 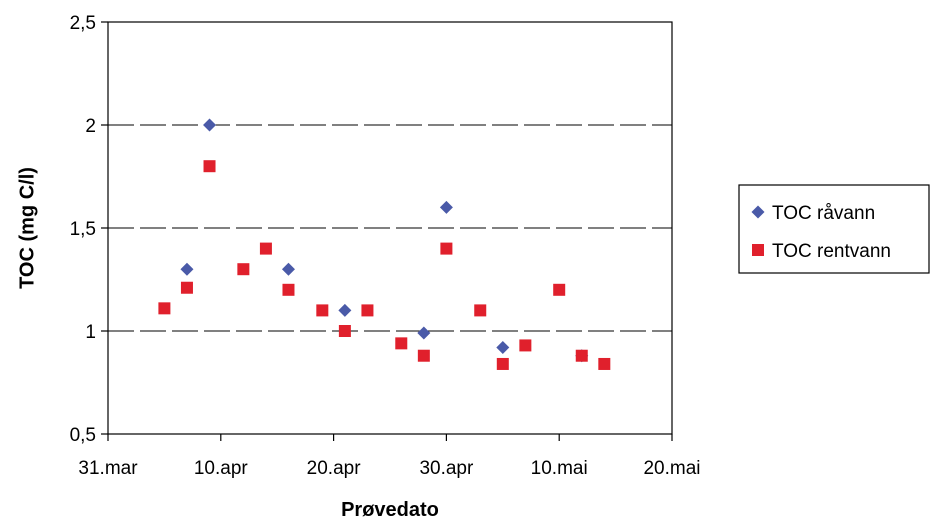 What do you see at coordinates (27, 228) in the screenshot?
I see `y-axis-title: TOC (mg C/l)` at bounding box center [27, 228].